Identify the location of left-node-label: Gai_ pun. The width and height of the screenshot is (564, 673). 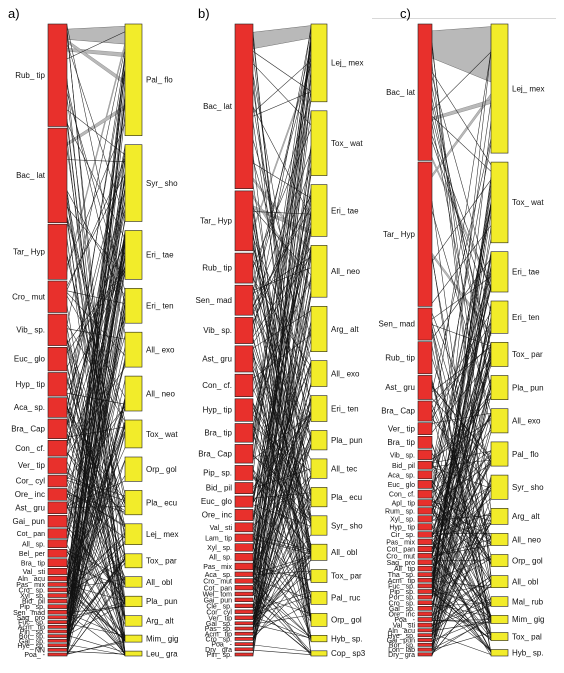
(29, 521).